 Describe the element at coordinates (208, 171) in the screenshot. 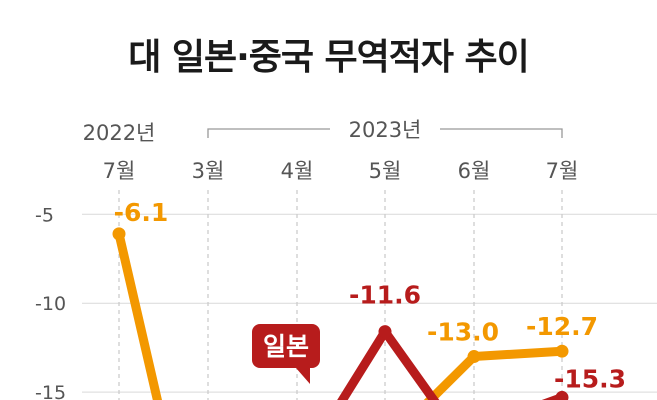

I see `x-tick-label: 3월` at that location.